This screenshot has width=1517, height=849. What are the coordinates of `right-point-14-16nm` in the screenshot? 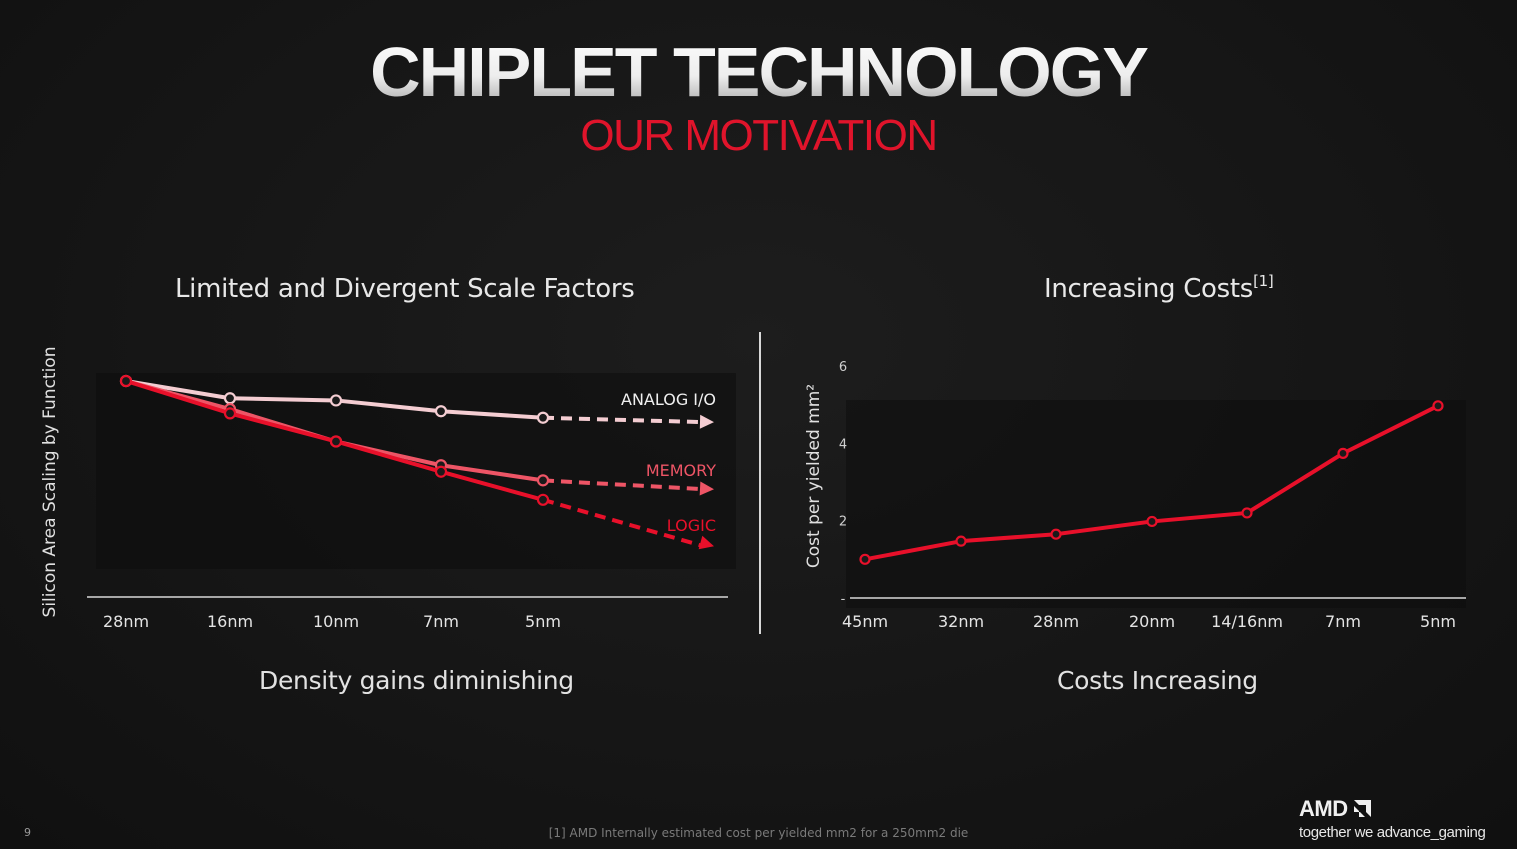 It's located at (1247, 513).